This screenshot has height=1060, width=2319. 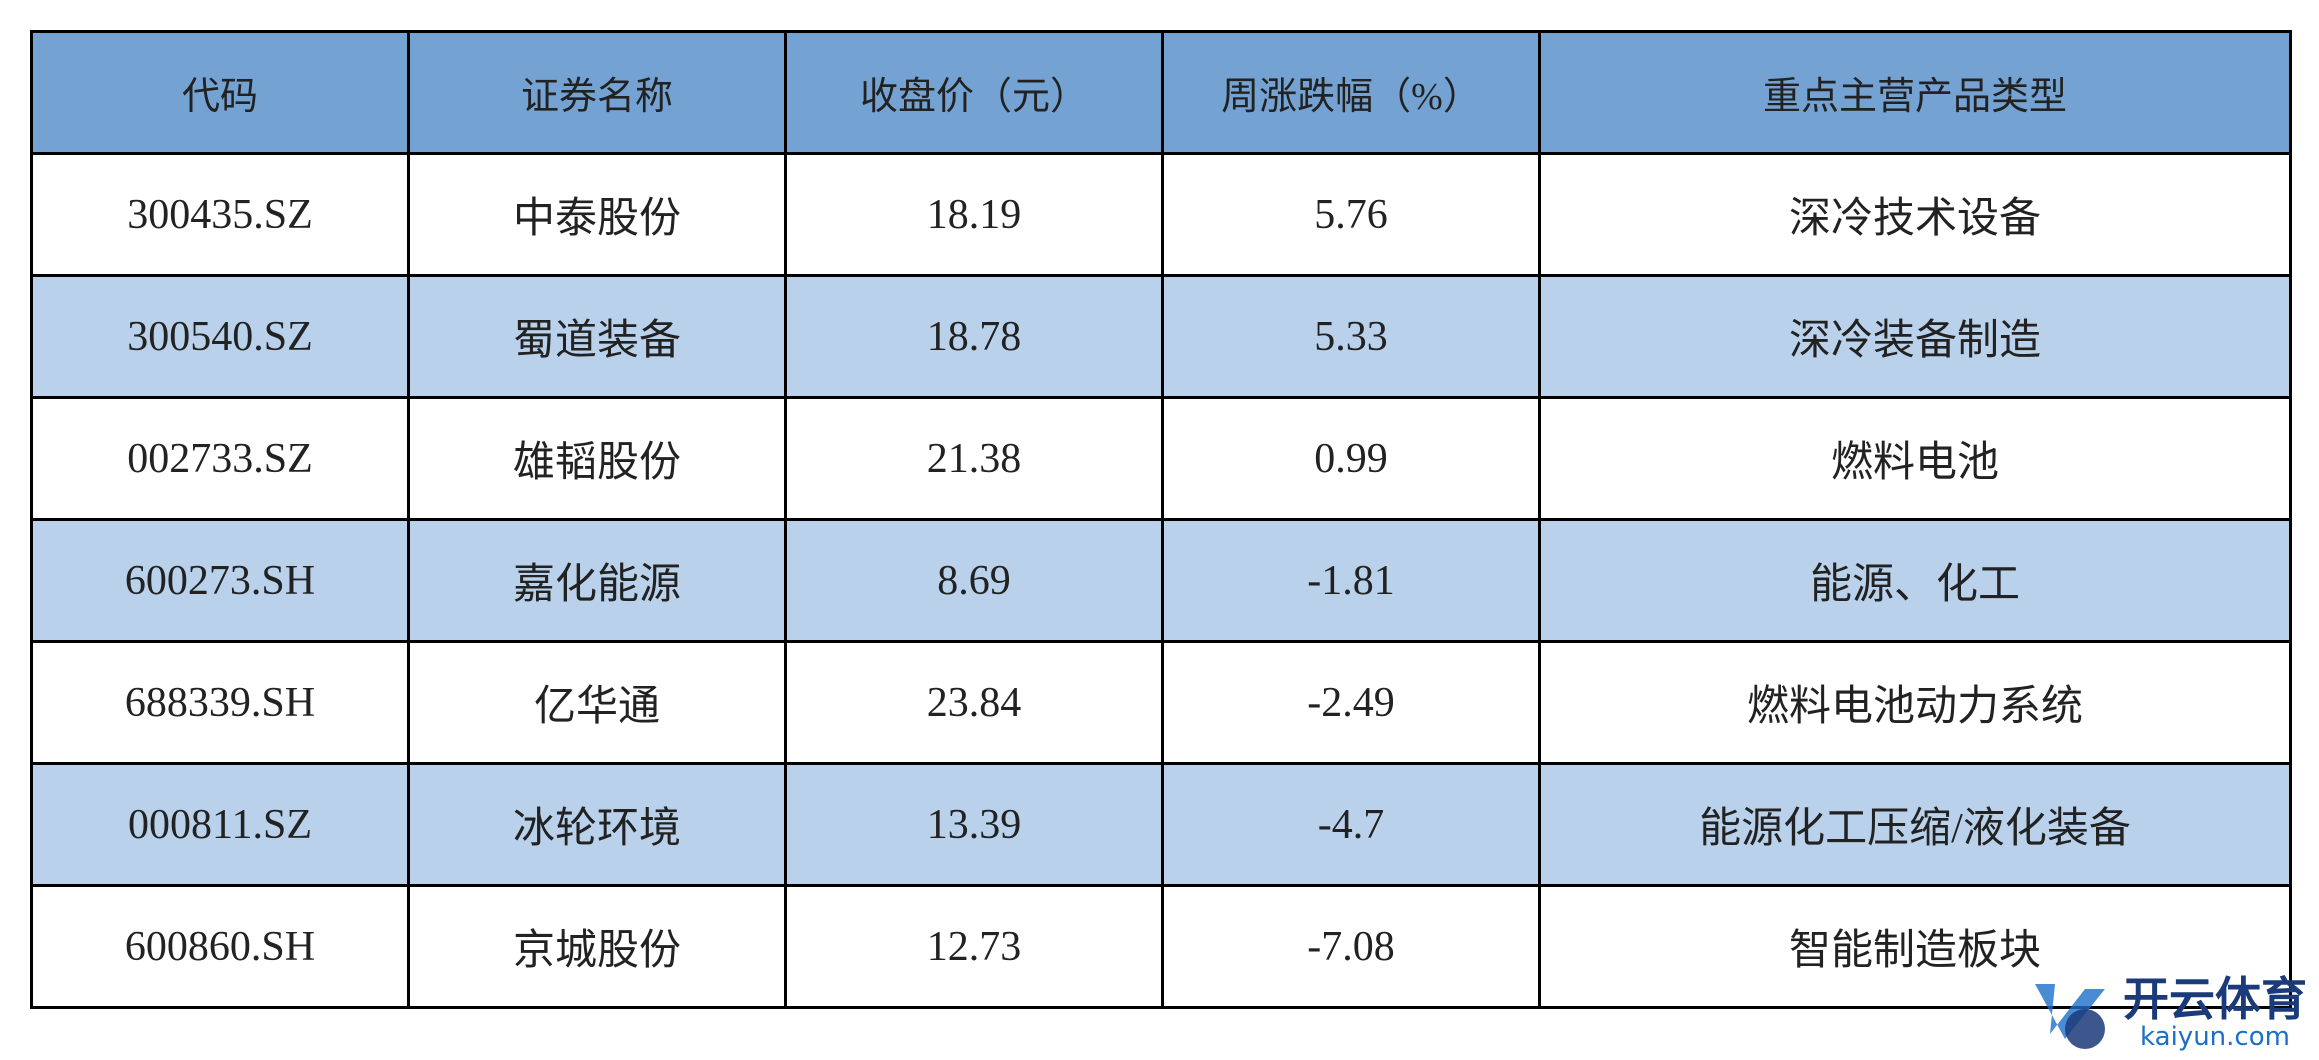 I want to click on table-row: 600273.SH 嘉化能源 8.69 -1.81 能源、化工, so click(x=1161, y=580).